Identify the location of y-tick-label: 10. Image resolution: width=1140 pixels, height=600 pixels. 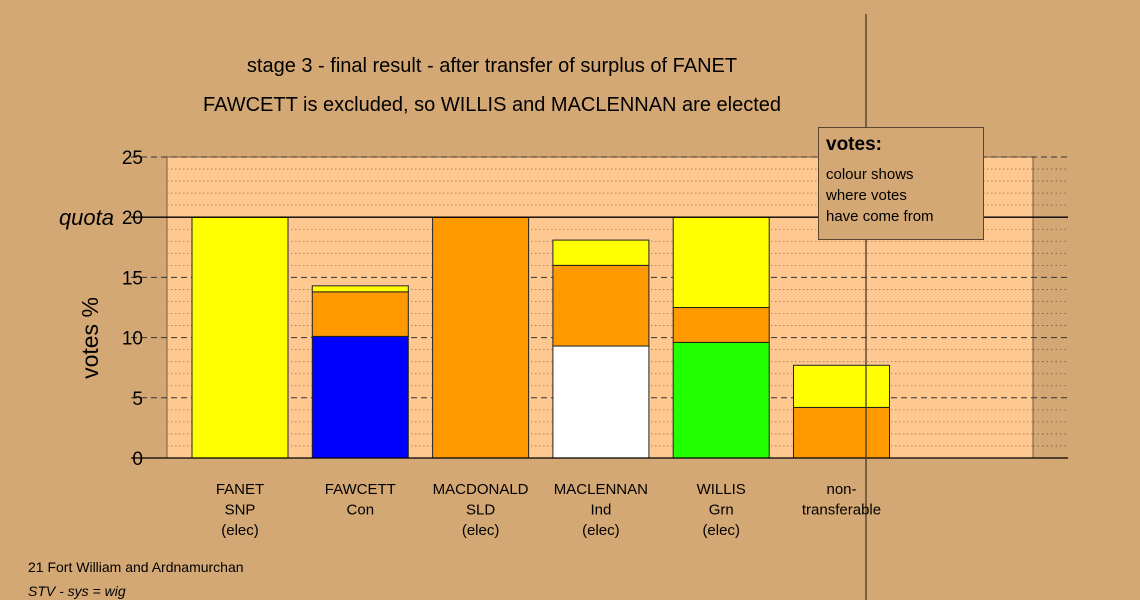
(132, 339).